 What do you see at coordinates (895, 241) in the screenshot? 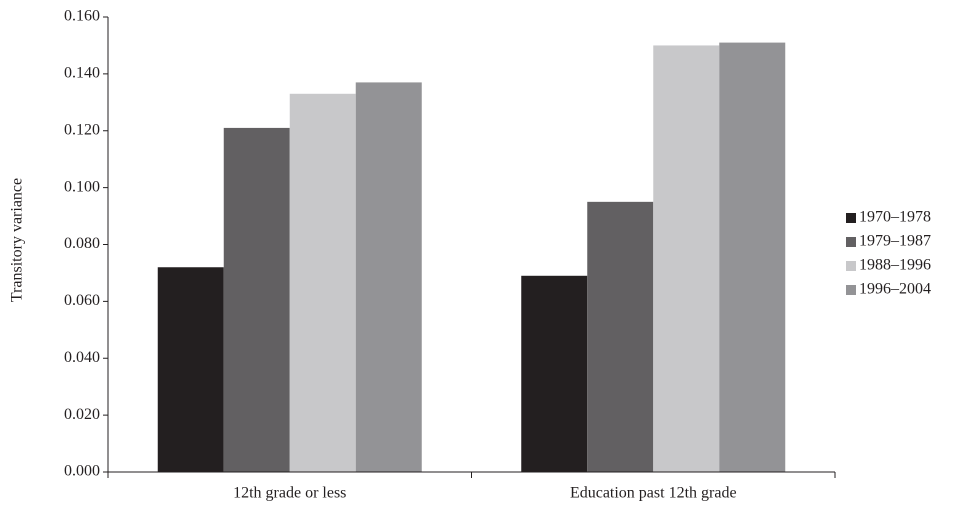
I see `legend-label: 1979–1987` at bounding box center [895, 241].